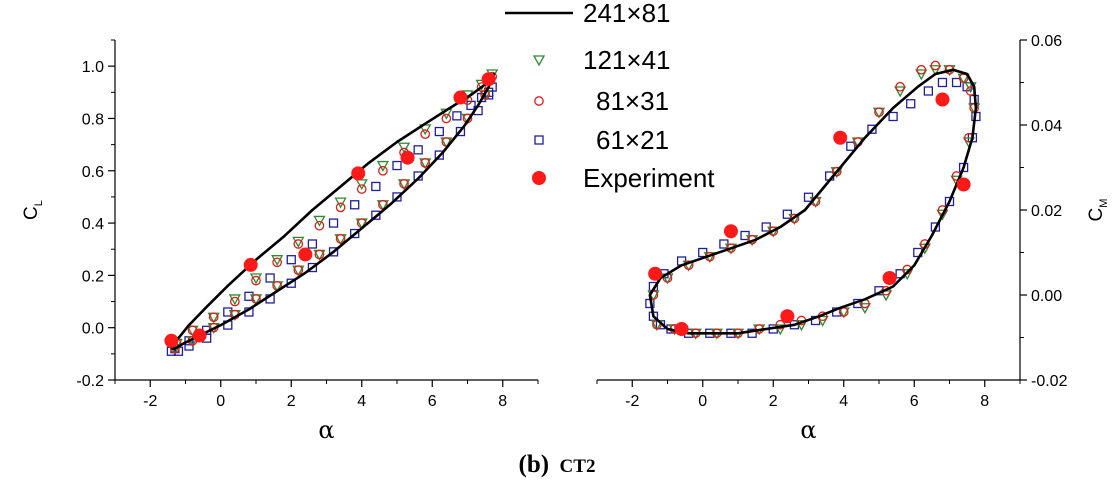  I want to click on x-tick-label: 0, so click(702, 401).